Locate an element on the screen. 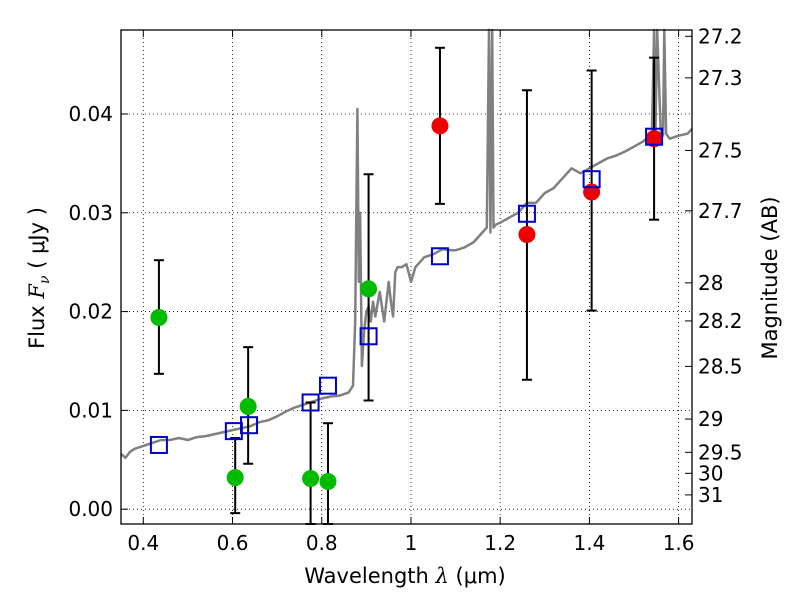  x-tick-label: 1.6 is located at coordinates (679, 543).